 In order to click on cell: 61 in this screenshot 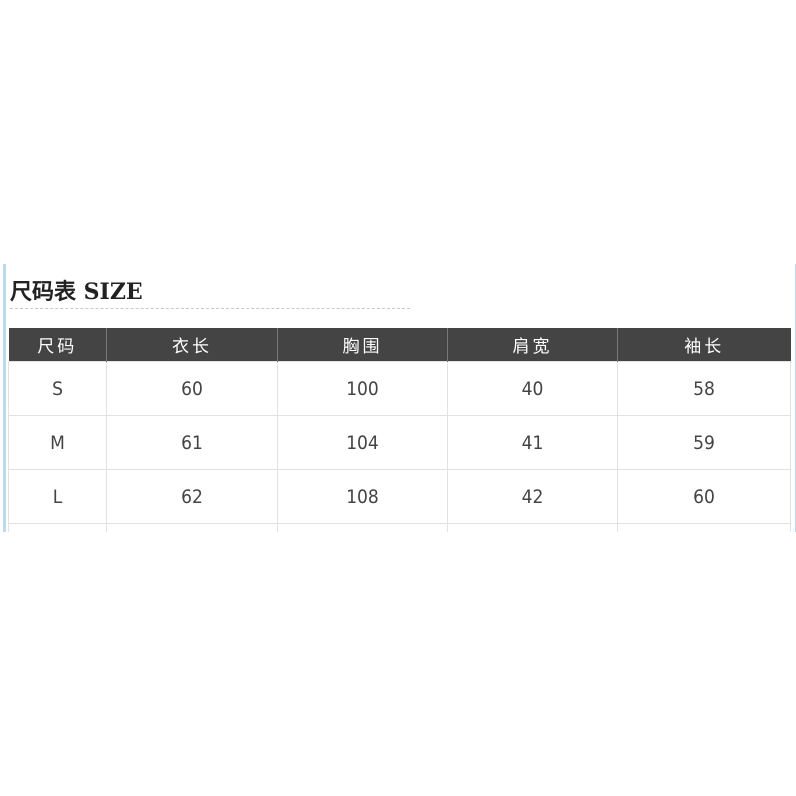, I will do `click(192, 442)`.